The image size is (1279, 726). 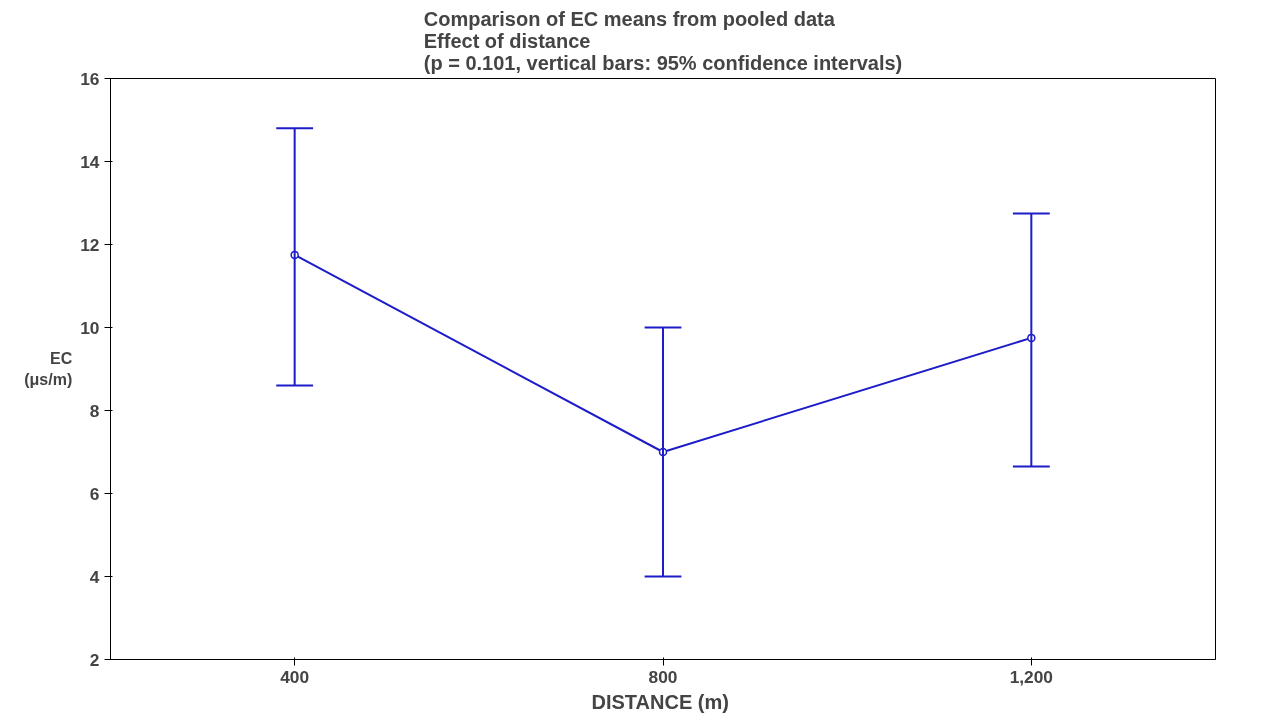 What do you see at coordinates (94, 410) in the screenshot?
I see `y-tick-label: 8` at bounding box center [94, 410].